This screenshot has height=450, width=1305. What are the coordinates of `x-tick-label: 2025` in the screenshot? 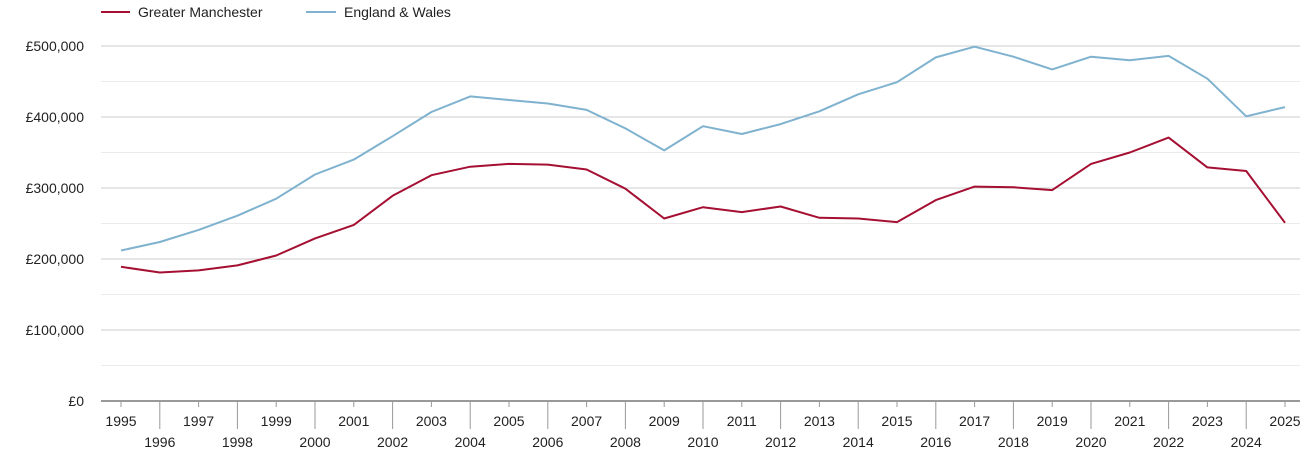 It's located at (1284, 421).